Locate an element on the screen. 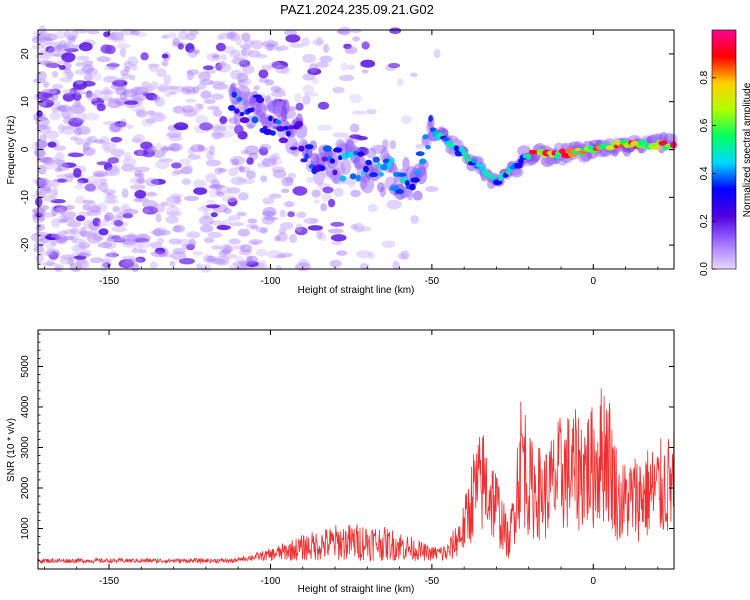  colorbar-ticks: 0.0 0.2 0.4 0.6 0.8 is located at coordinates (707, 173).